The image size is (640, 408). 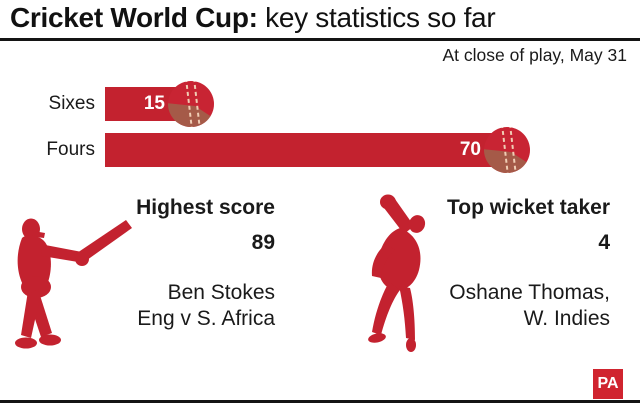 I want to click on bar-row-sixes: Sixes 15, so click(x=320, y=104).